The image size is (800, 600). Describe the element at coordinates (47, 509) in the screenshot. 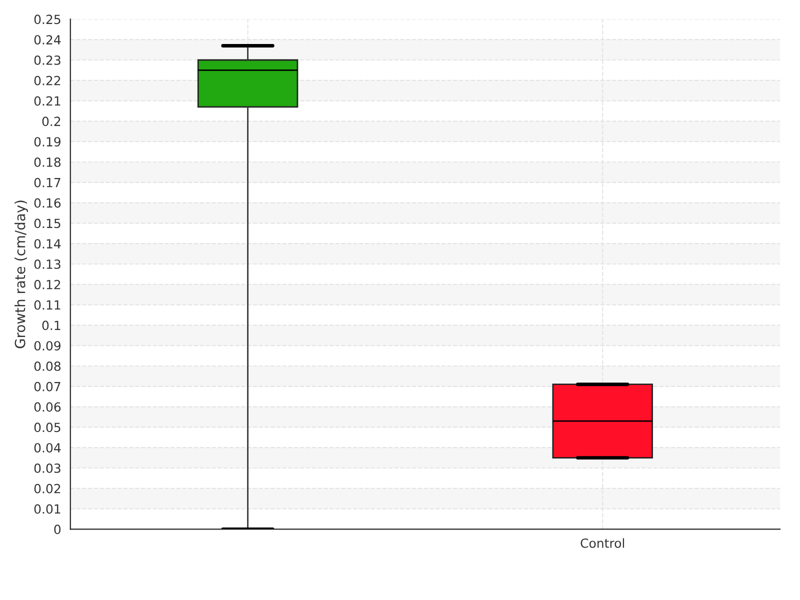

I see `y-tick-label: 0.01` at that location.